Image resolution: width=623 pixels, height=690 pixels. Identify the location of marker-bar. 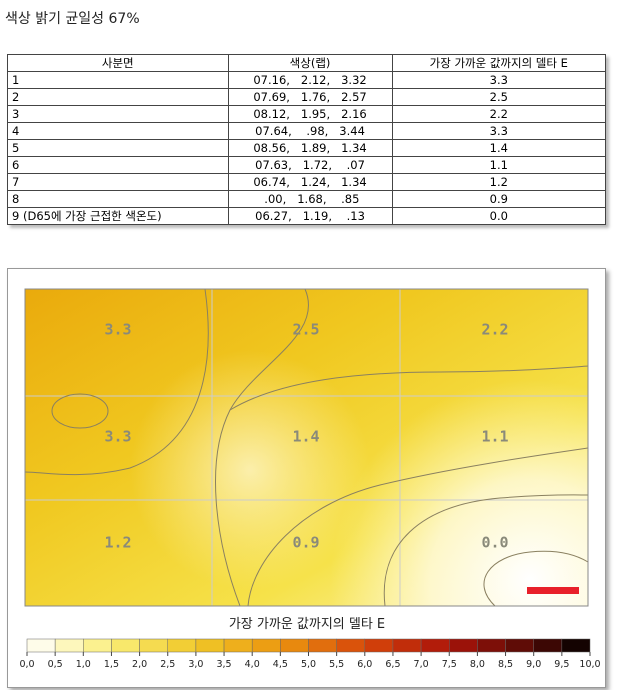
(553, 590).